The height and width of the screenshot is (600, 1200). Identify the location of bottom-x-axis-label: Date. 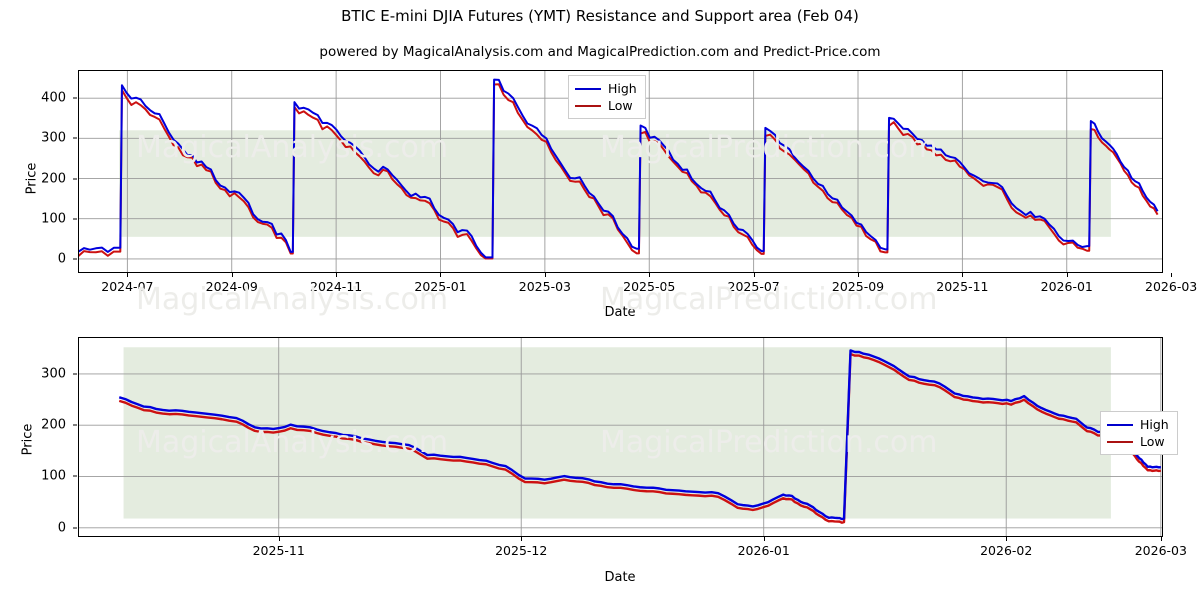
(620, 577).